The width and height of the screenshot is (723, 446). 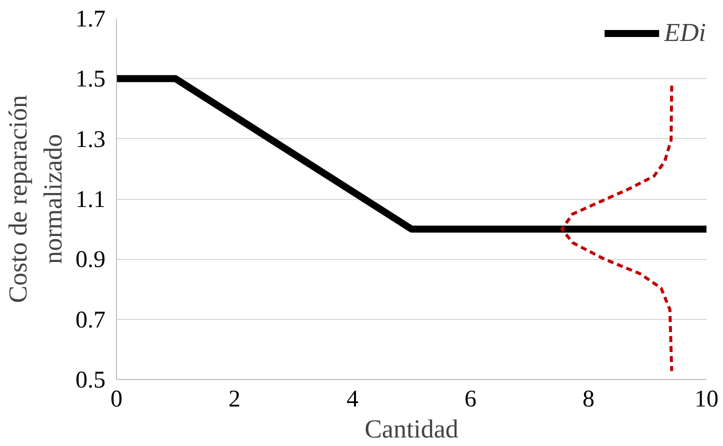 I want to click on x-tick-label: 6, so click(x=470, y=399).